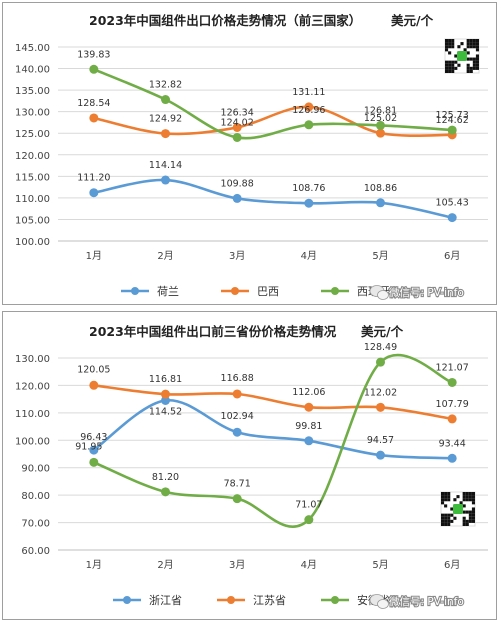 The image size is (500, 623). I want to click on data-label: 120.05, so click(93, 369).